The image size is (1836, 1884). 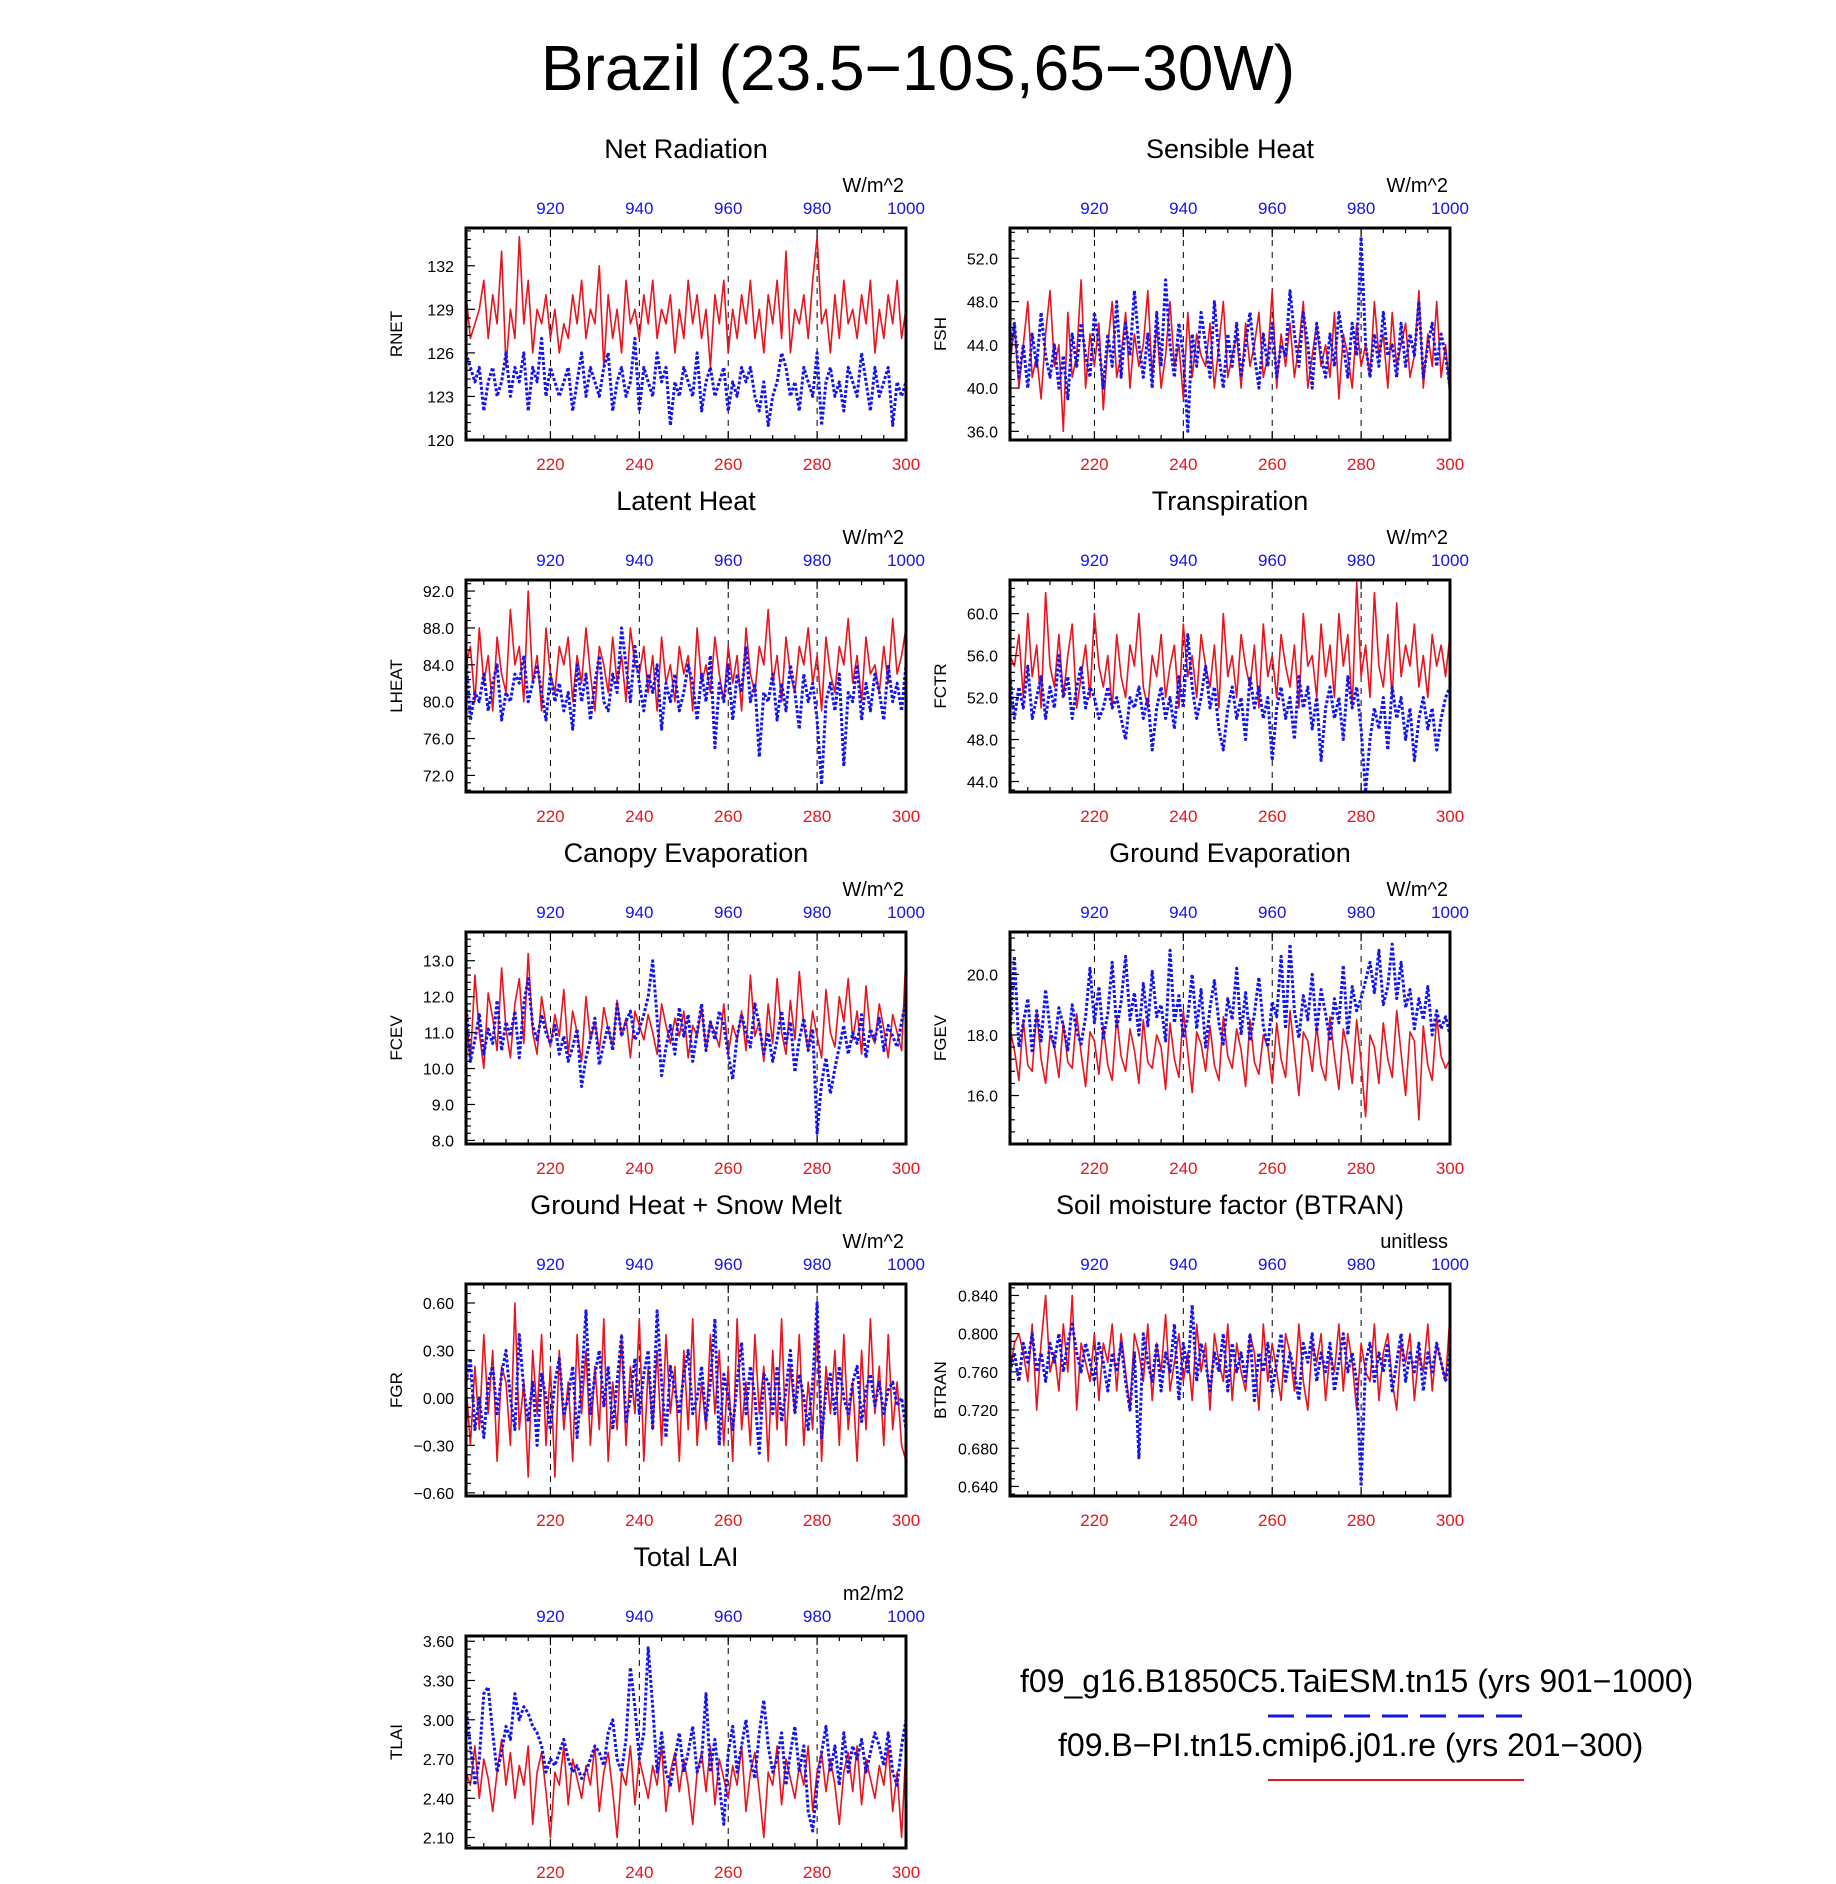 I want to click on y-axis-label: LHEAT, so click(x=396, y=686).